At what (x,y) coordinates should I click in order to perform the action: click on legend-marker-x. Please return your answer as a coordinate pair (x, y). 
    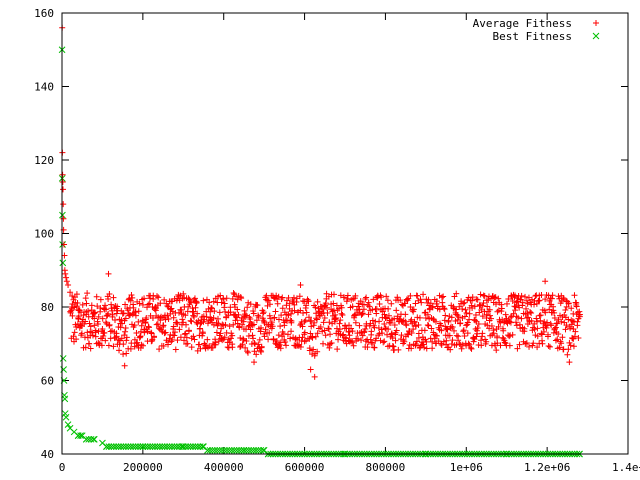
    Looking at the image, I should click on (596, 36).